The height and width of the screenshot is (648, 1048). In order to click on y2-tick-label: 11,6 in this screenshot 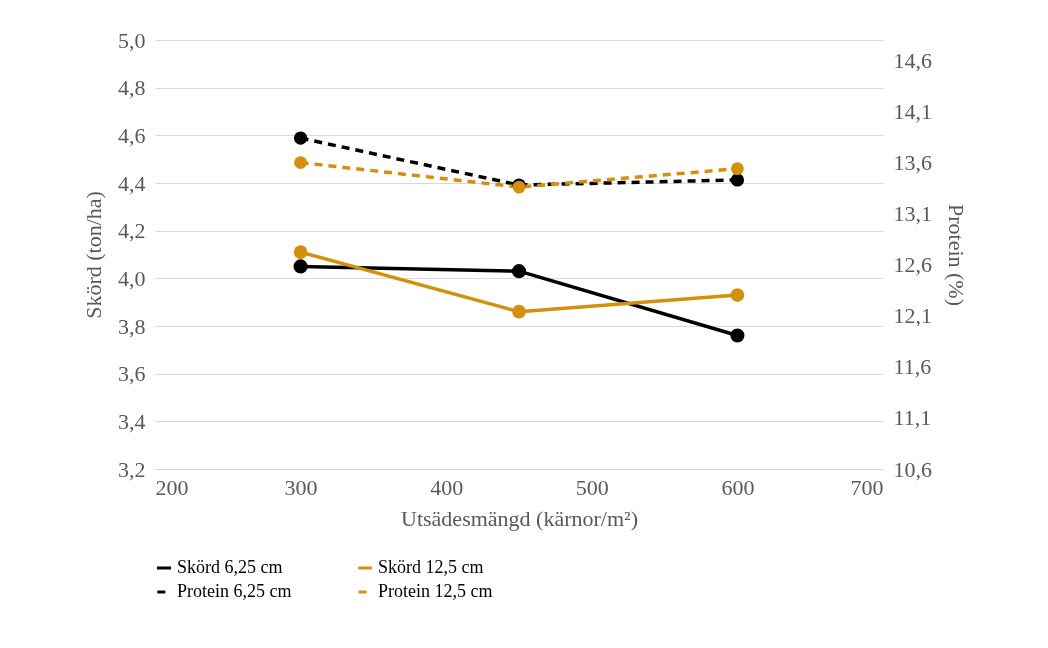, I will do `click(912, 367)`.